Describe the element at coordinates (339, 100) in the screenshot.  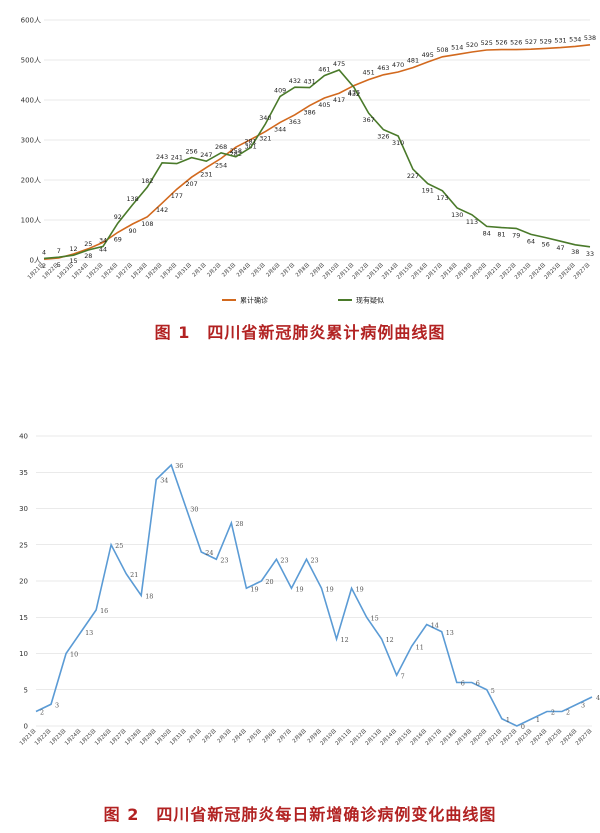
I see `data-label: 417` at that location.